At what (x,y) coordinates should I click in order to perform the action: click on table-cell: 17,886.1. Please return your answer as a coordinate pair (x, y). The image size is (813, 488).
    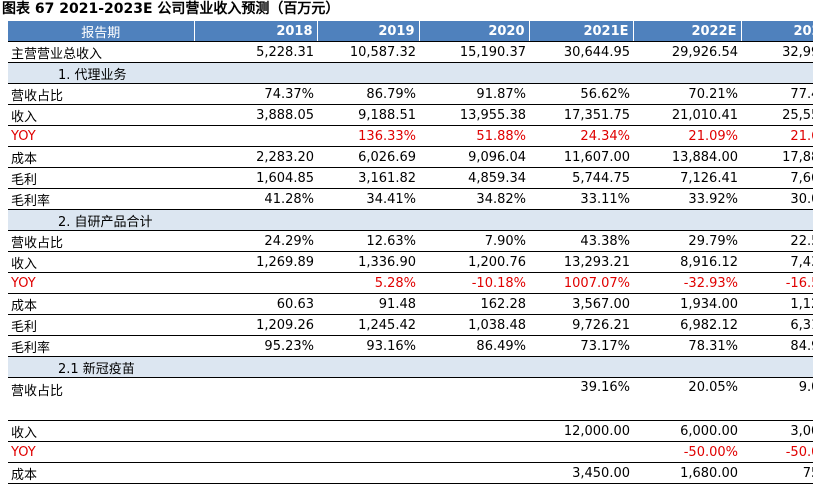
    Looking at the image, I should click on (777, 157).